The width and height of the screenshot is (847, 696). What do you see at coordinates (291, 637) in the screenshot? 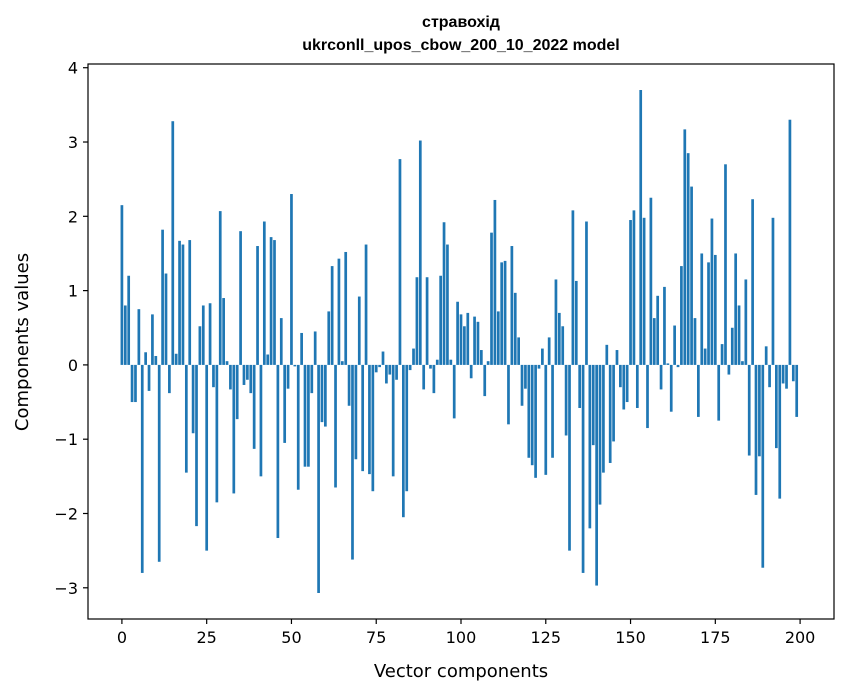
I see `x-tick-label: 50` at bounding box center [291, 637].